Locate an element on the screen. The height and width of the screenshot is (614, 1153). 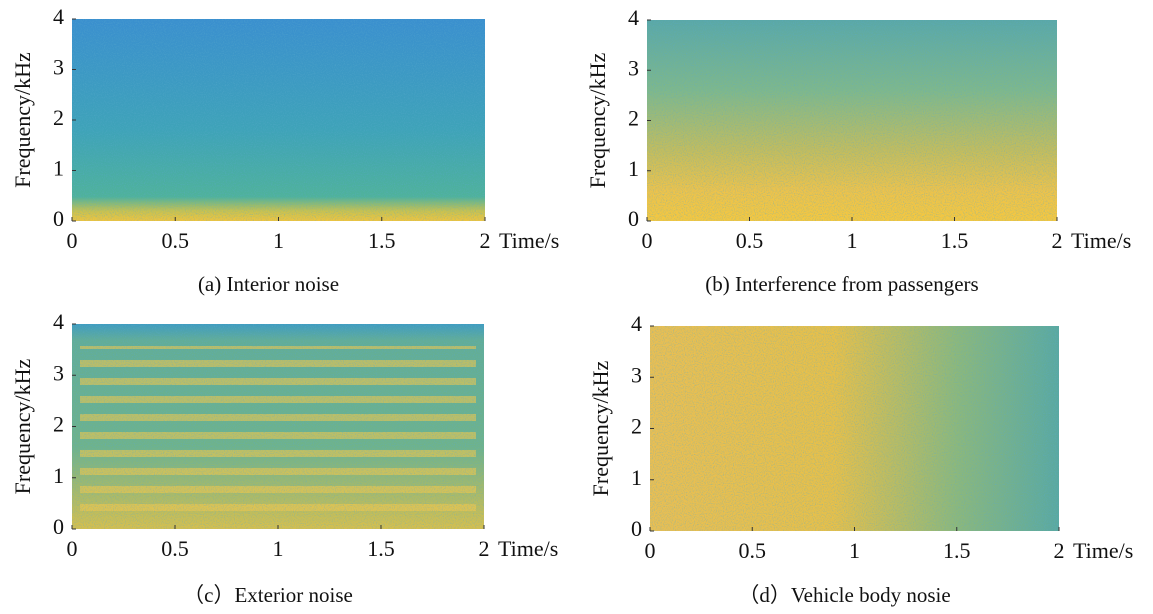
caption: （c）Exterior noise is located at coordinates (268, 595).